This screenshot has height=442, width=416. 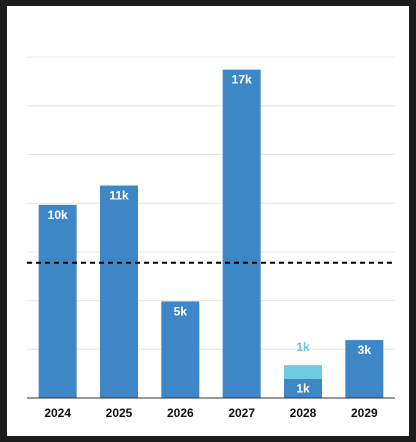 I want to click on data-label-2027: 17k, so click(x=242, y=80).